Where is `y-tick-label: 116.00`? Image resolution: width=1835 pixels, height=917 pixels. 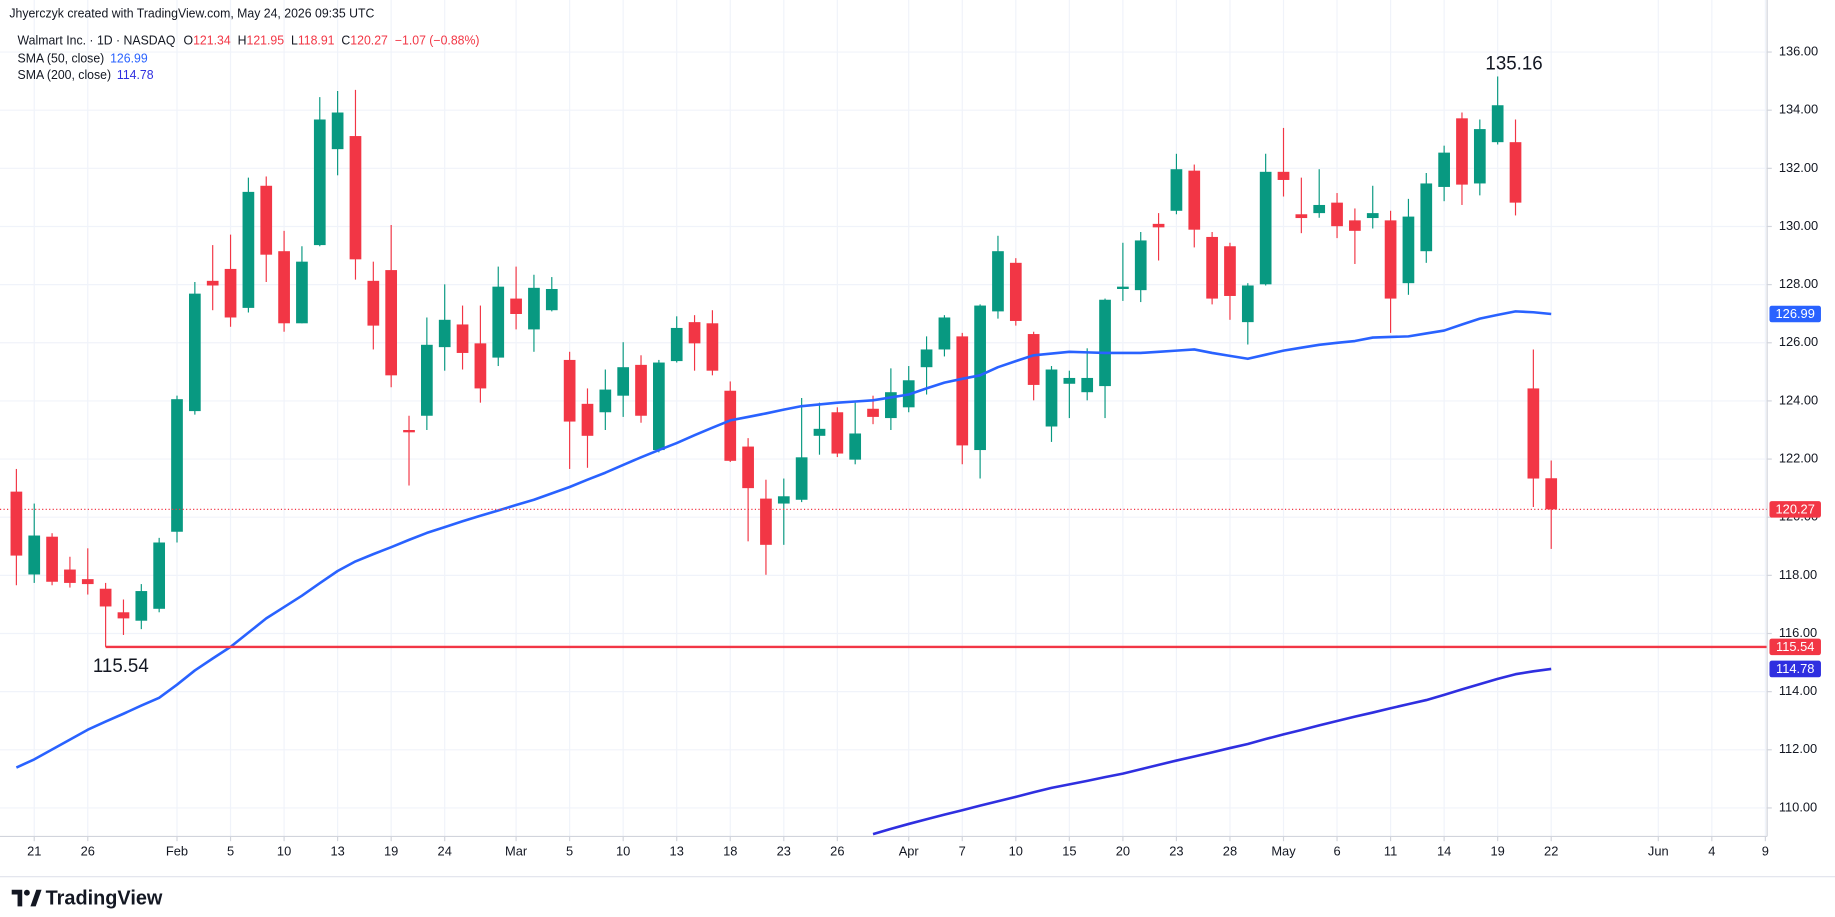 y-tick-label: 116.00 is located at coordinates (1798, 632).